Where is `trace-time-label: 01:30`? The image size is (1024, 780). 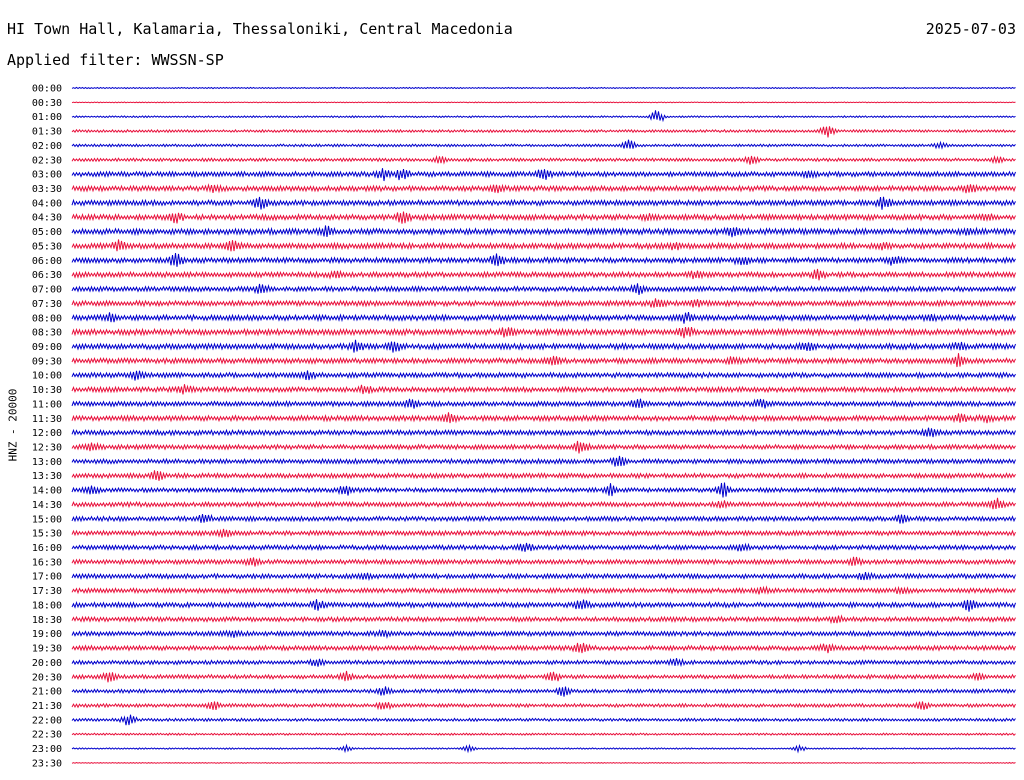
trace-time-label: 01:30 is located at coordinates (47, 132).